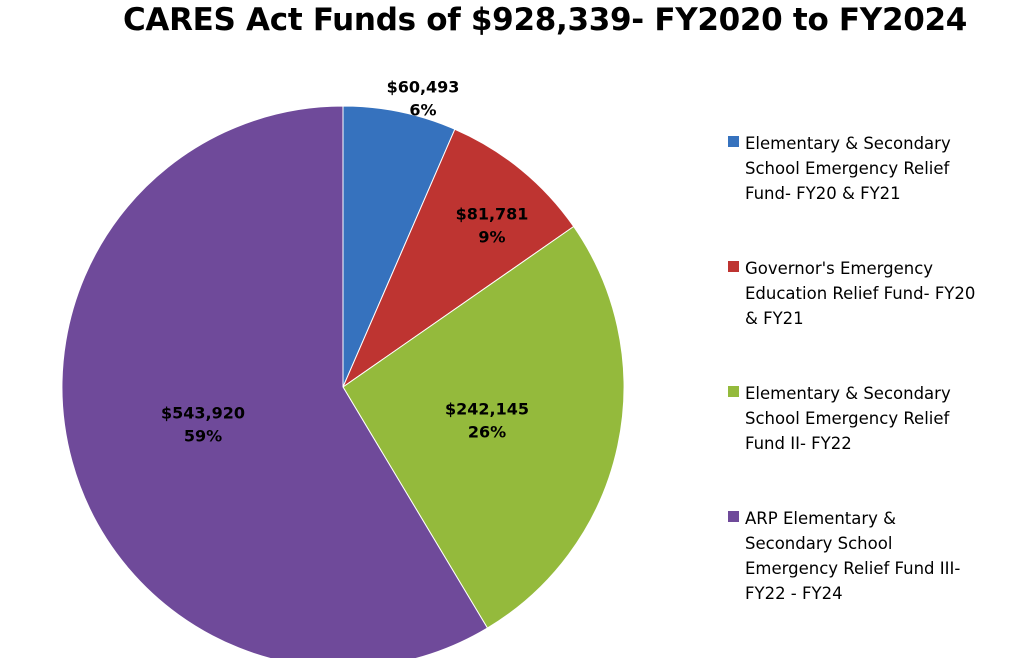 Image resolution: width=1025 pixels, height=658 pixels. Describe the element at coordinates (492, 214) in the screenshot. I see `slice-value-label: $81,781` at that location.